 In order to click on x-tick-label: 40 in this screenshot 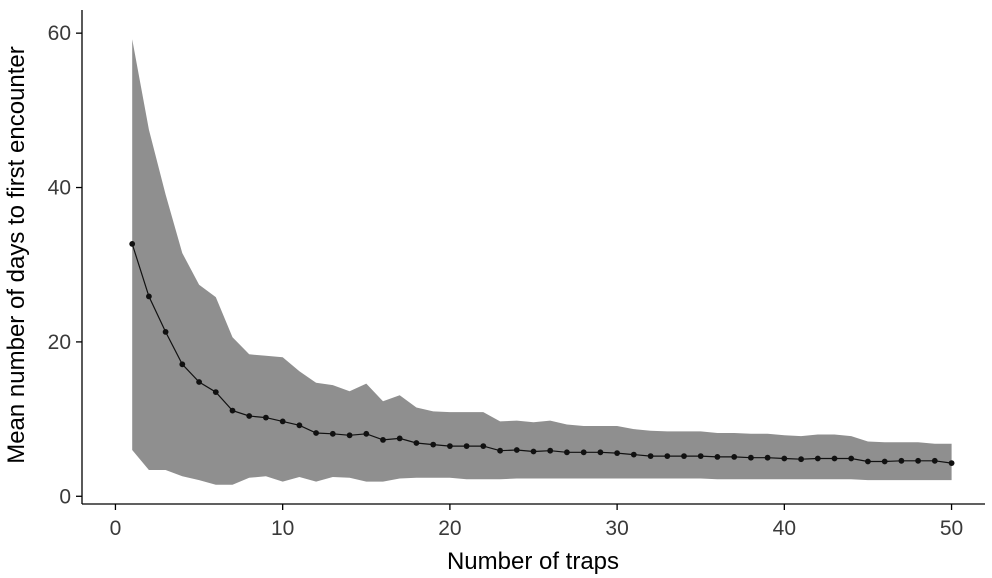, I will do `click(784, 528)`.